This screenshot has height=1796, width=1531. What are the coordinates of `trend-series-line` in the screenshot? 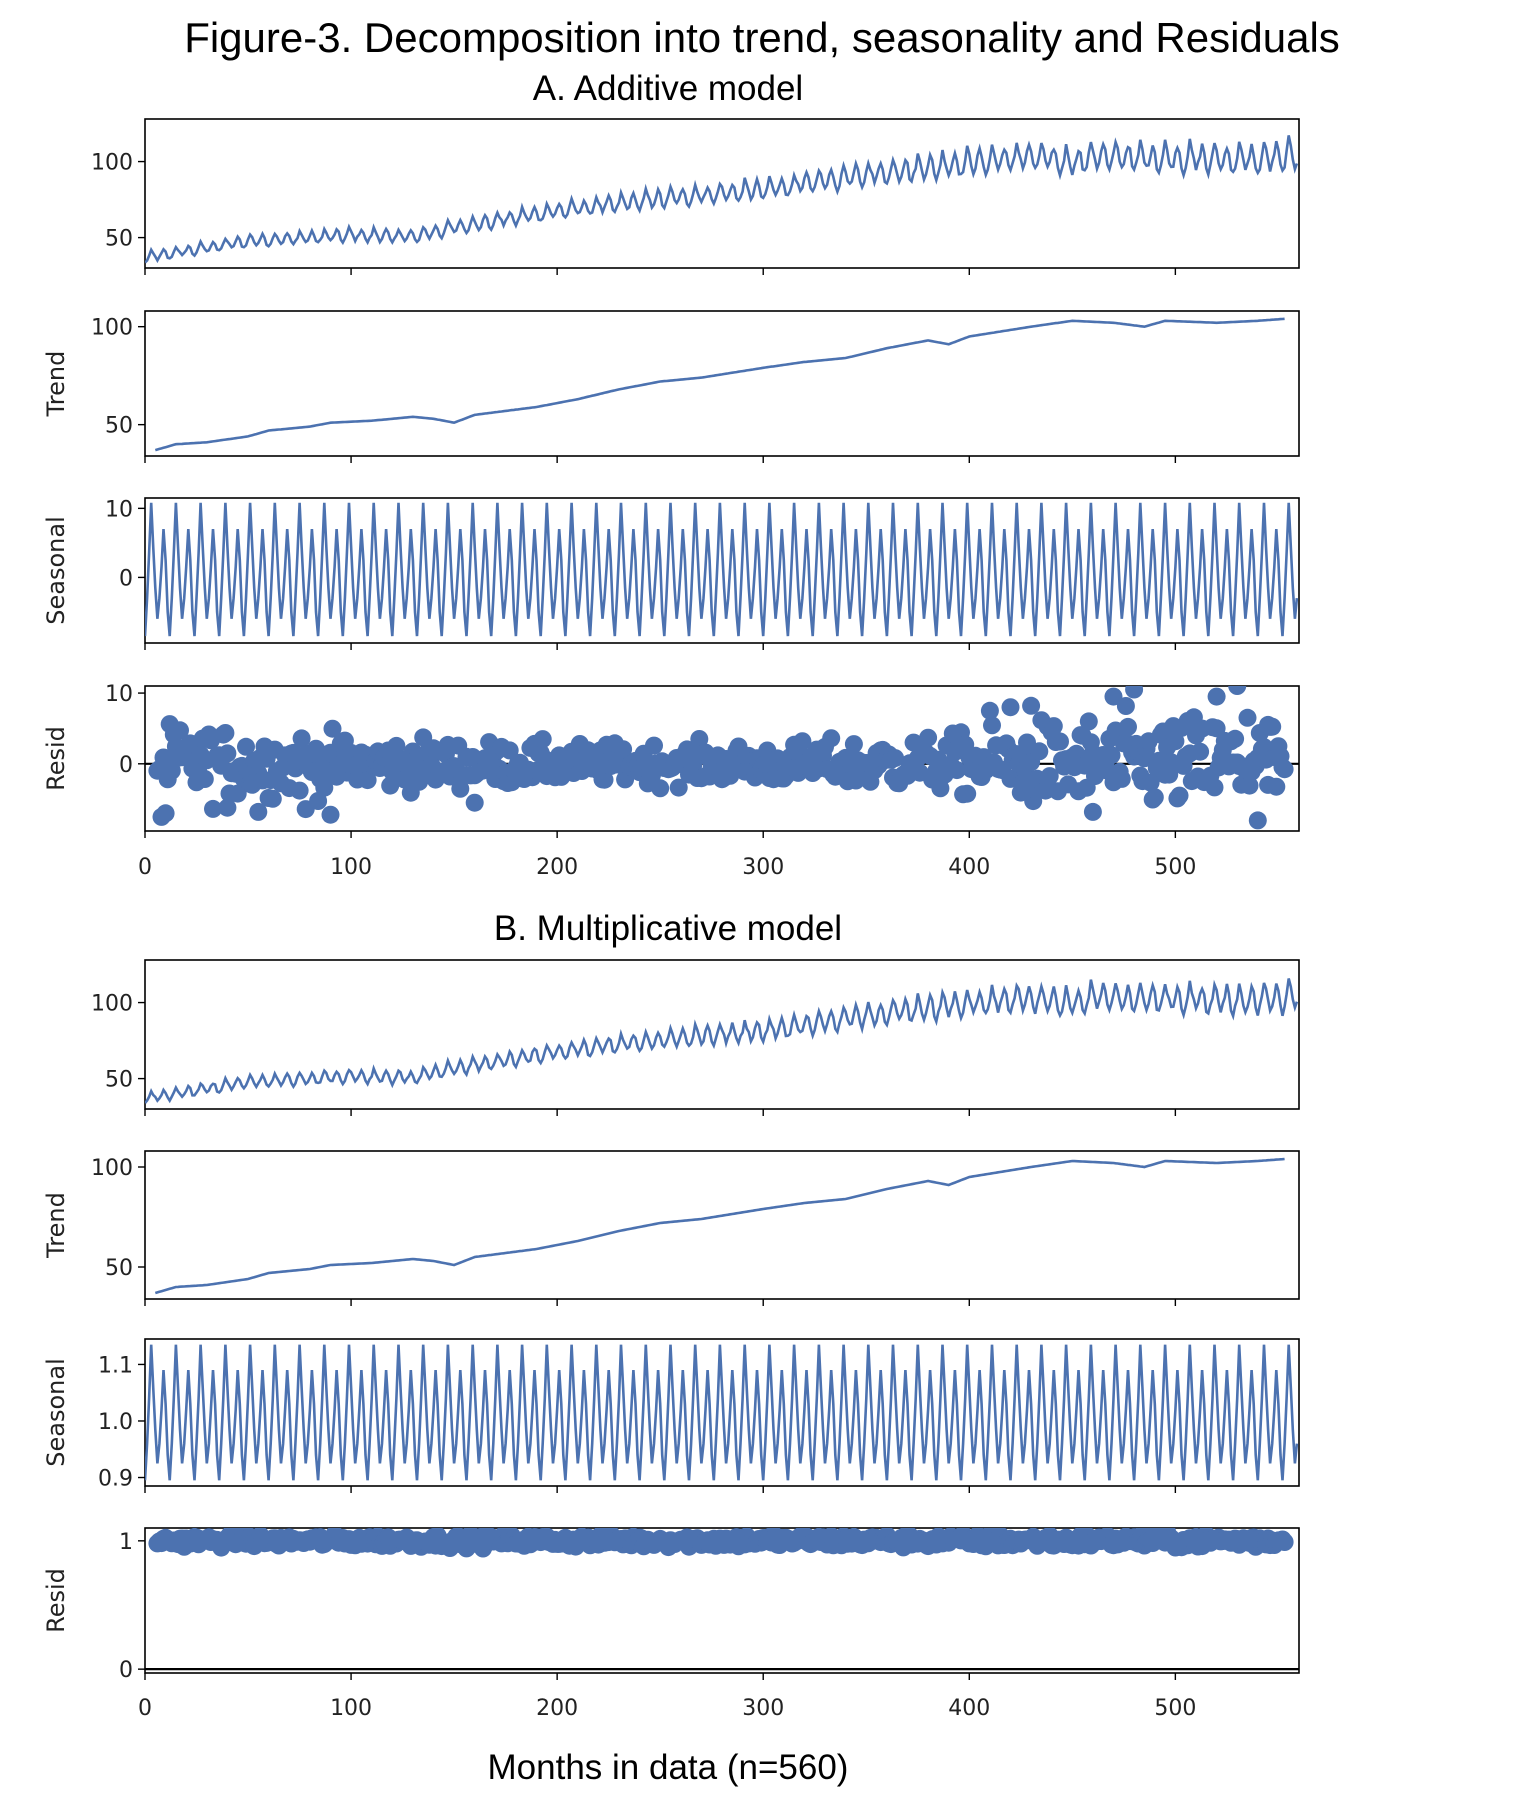 It's located at (719, 1226).